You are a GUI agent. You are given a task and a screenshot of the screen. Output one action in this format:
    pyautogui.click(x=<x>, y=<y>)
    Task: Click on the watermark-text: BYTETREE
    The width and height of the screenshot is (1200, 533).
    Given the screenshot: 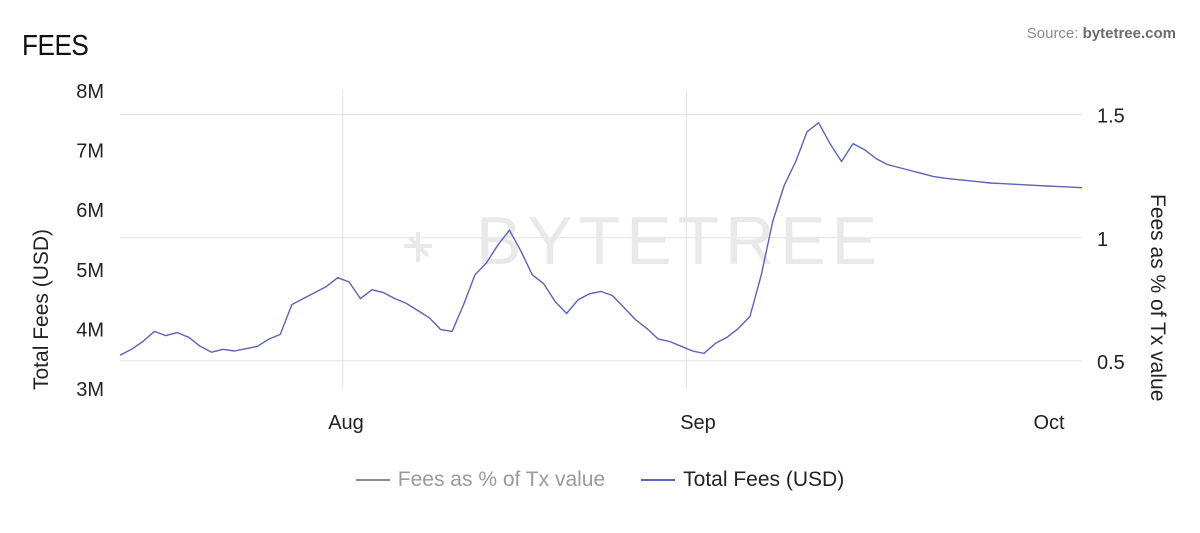 What is the action you would take?
    pyautogui.click(x=679, y=241)
    